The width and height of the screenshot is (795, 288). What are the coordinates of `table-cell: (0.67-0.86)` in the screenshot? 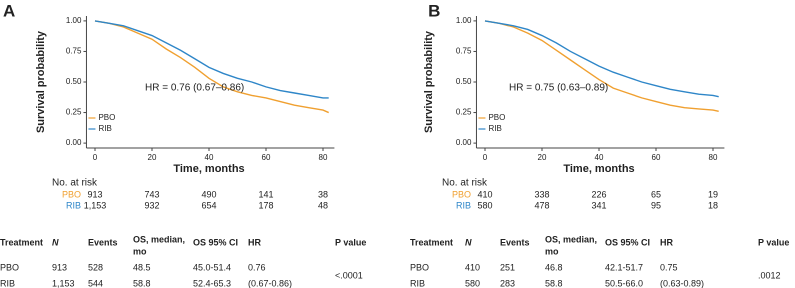 It's located at (270, 283).